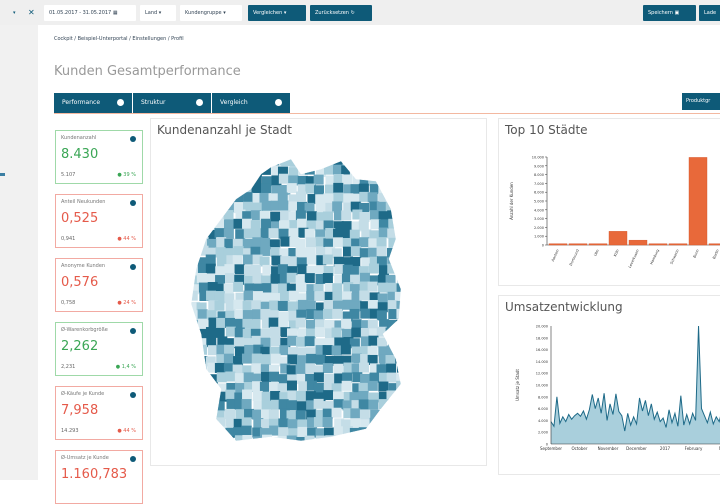  What do you see at coordinates (80, 410) in the screenshot?
I see `kpi-value: 7,958` at bounding box center [80, 410].